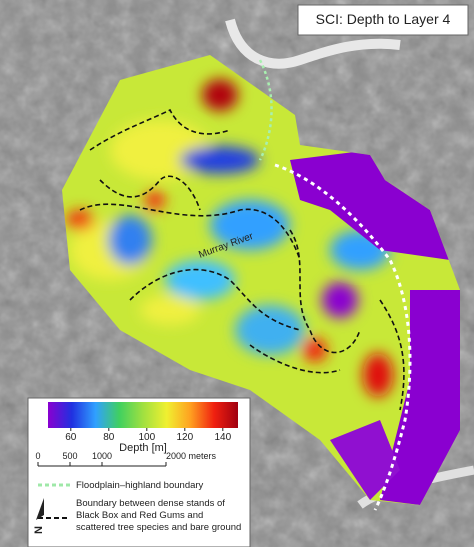  Describe the element at coordinates (146, 437) in the screenshot. I see `colorbar-tick-label: 100` at that location.